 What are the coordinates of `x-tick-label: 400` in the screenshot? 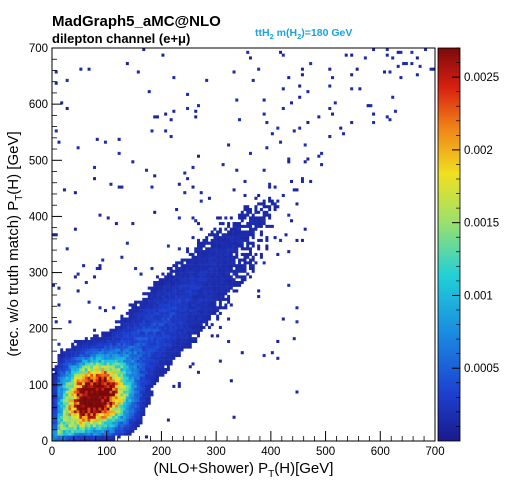 It's located at (270, 452).